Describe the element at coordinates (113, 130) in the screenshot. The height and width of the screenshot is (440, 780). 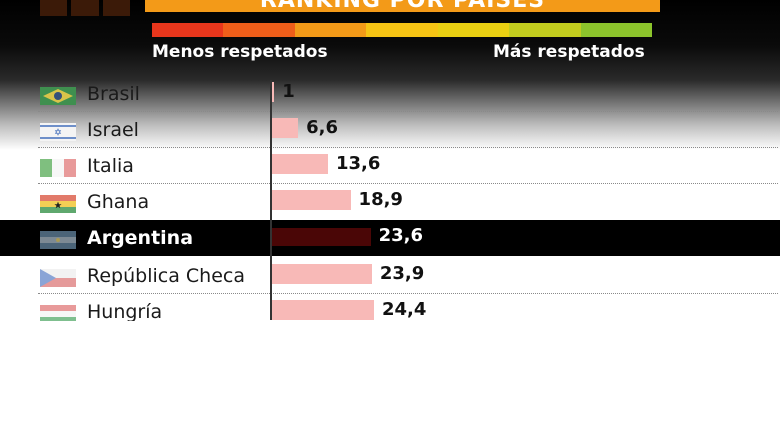
I see `country-label: Israel` at that location.